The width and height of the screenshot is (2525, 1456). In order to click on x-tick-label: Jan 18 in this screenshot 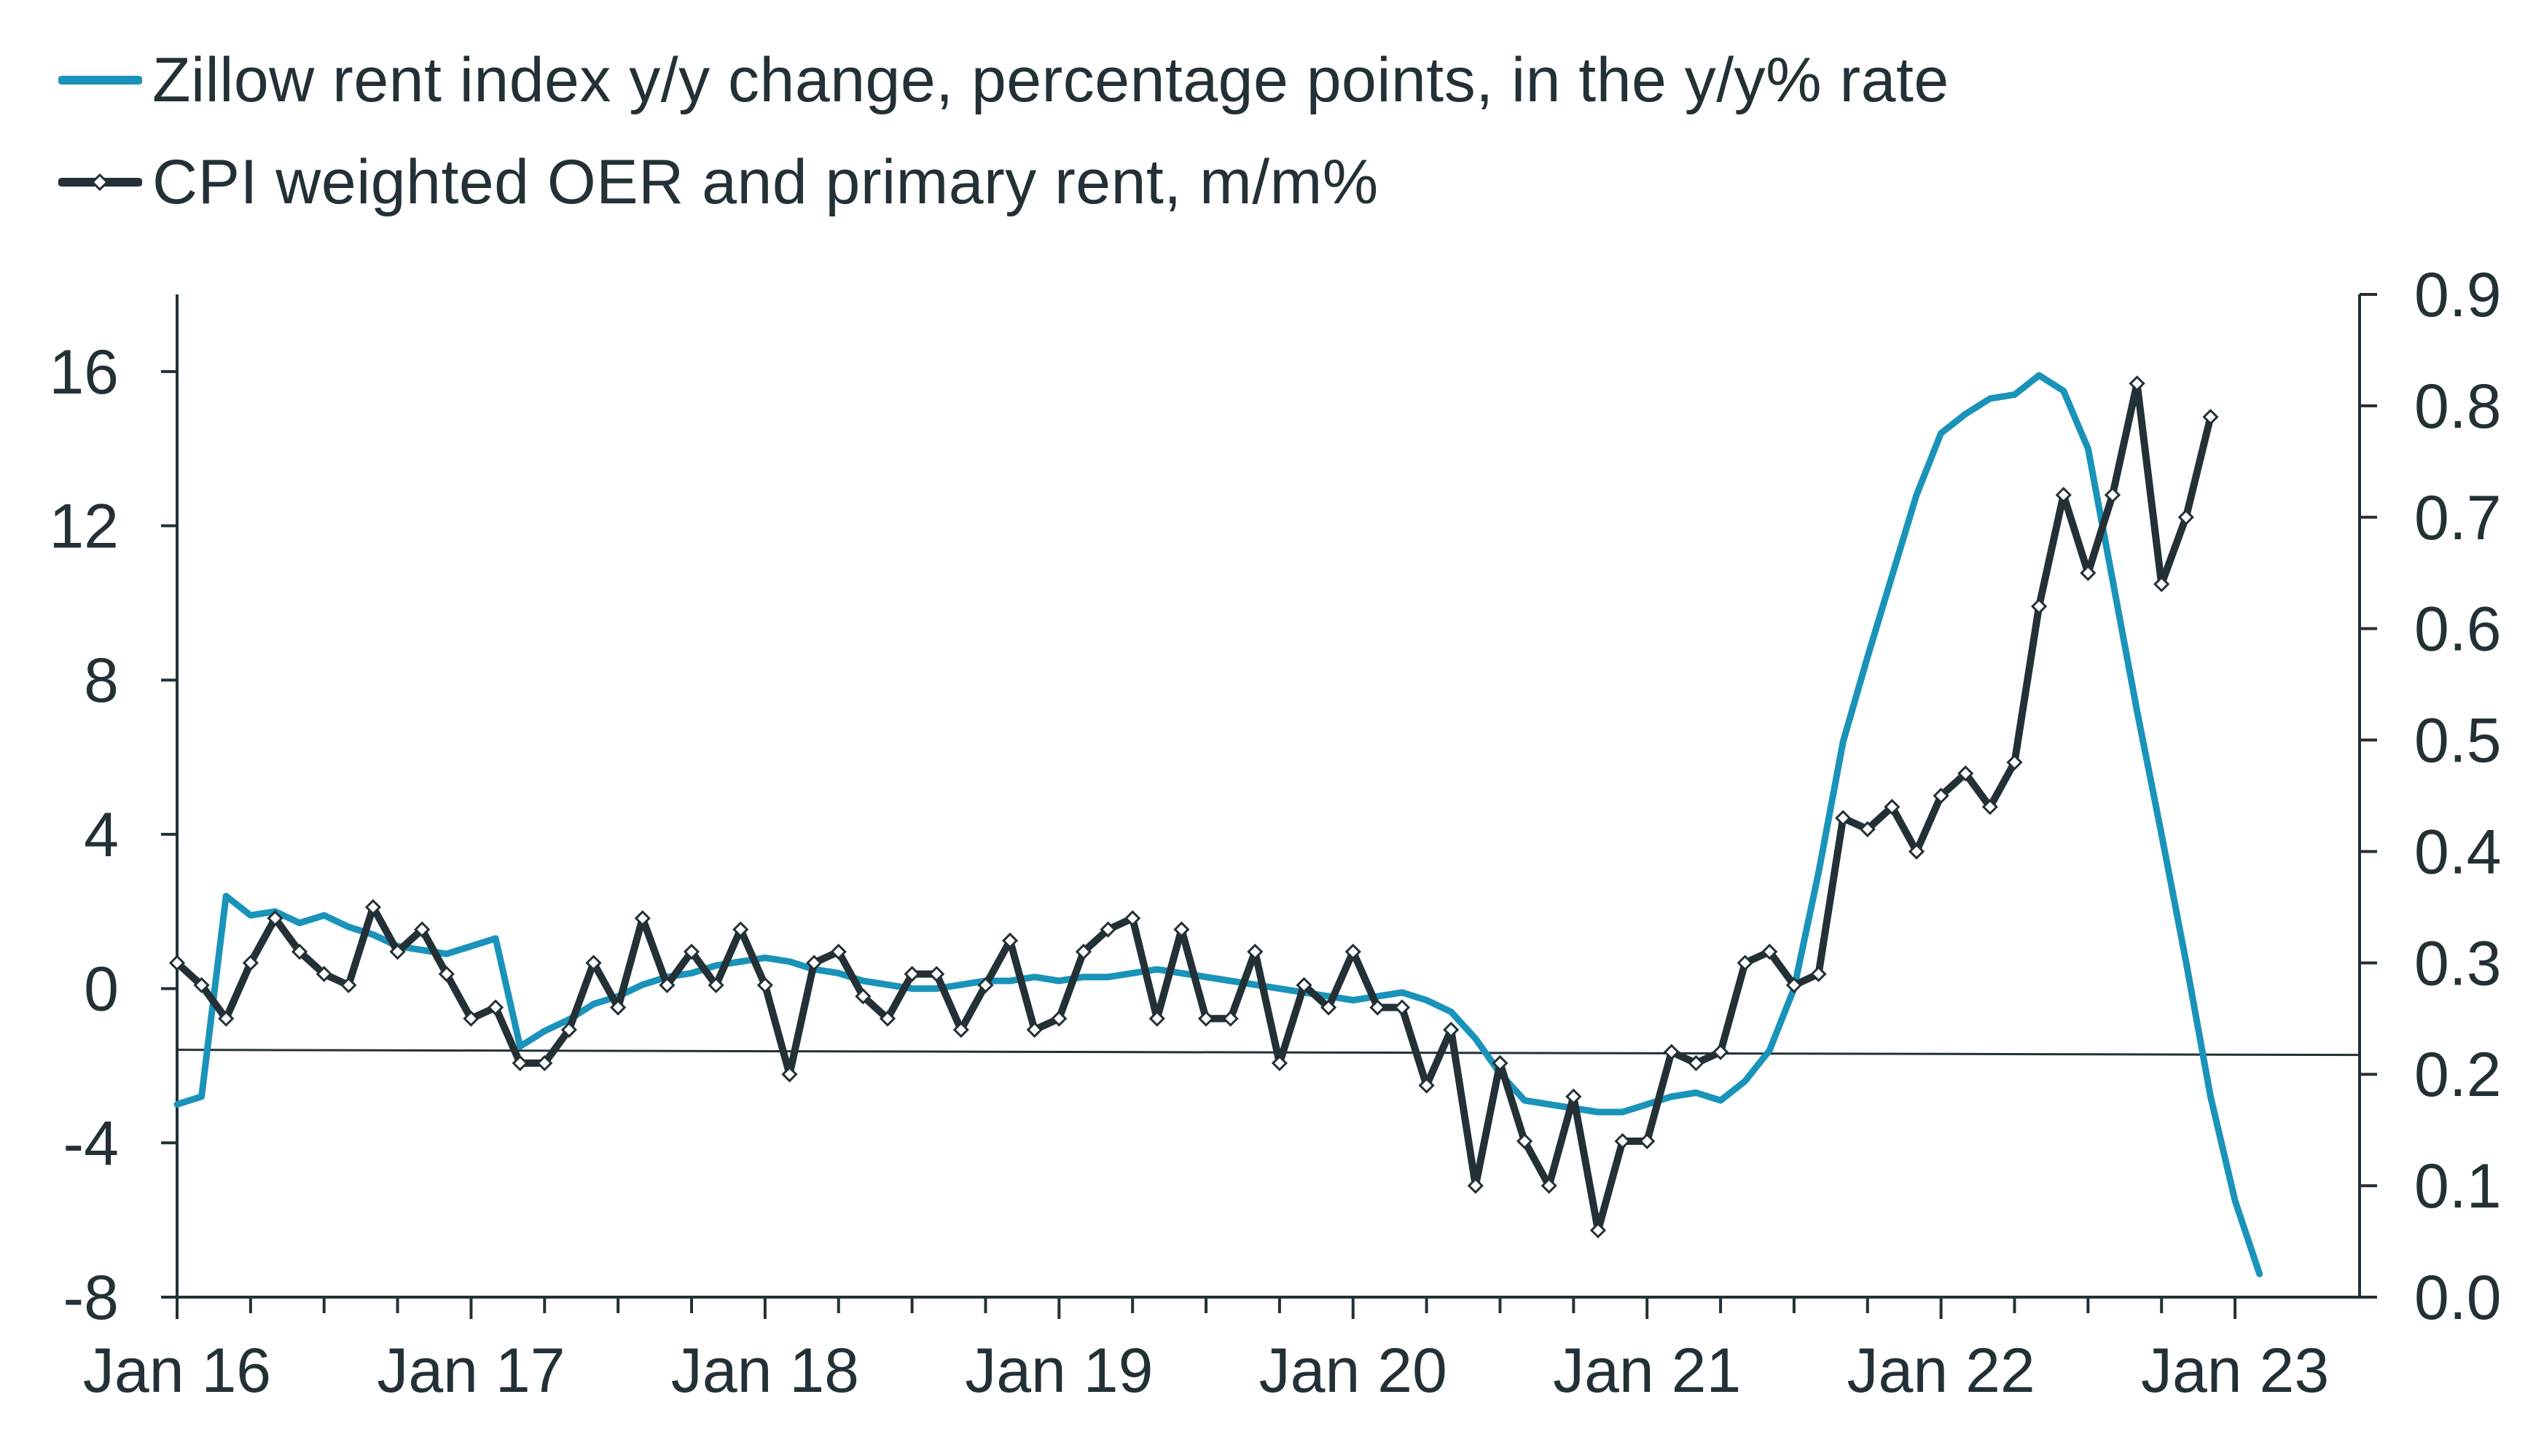, I will do `click(765, 1371)`.